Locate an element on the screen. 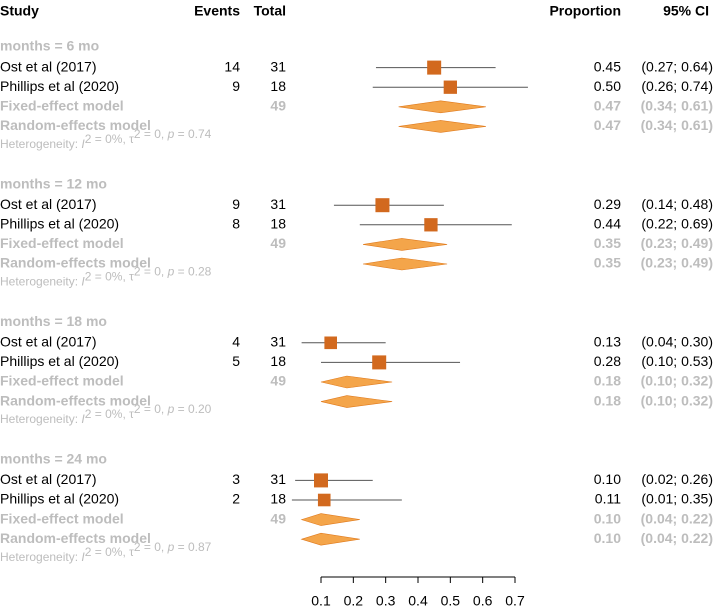 This screenshot has width=714, height=608. study-events: 8 is located at coordinates (236, 224).